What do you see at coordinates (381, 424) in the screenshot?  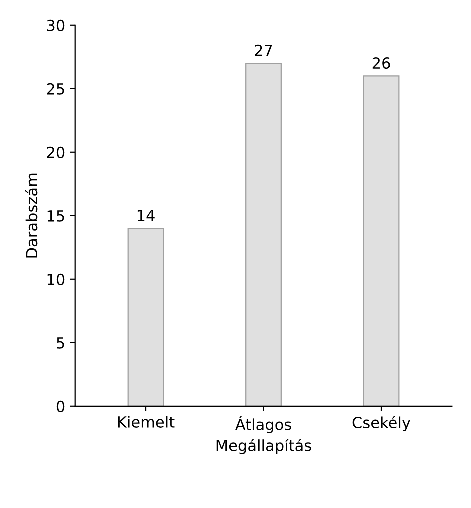 I see `x-tick-label: Csekély` at bounding box center [381, 424].